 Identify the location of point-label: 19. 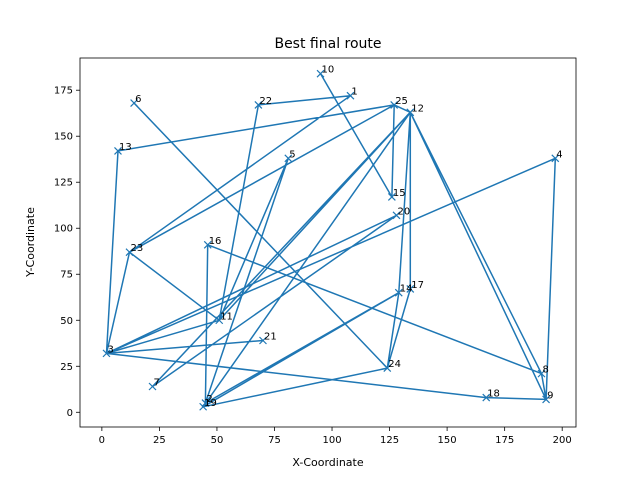
(210, 403).